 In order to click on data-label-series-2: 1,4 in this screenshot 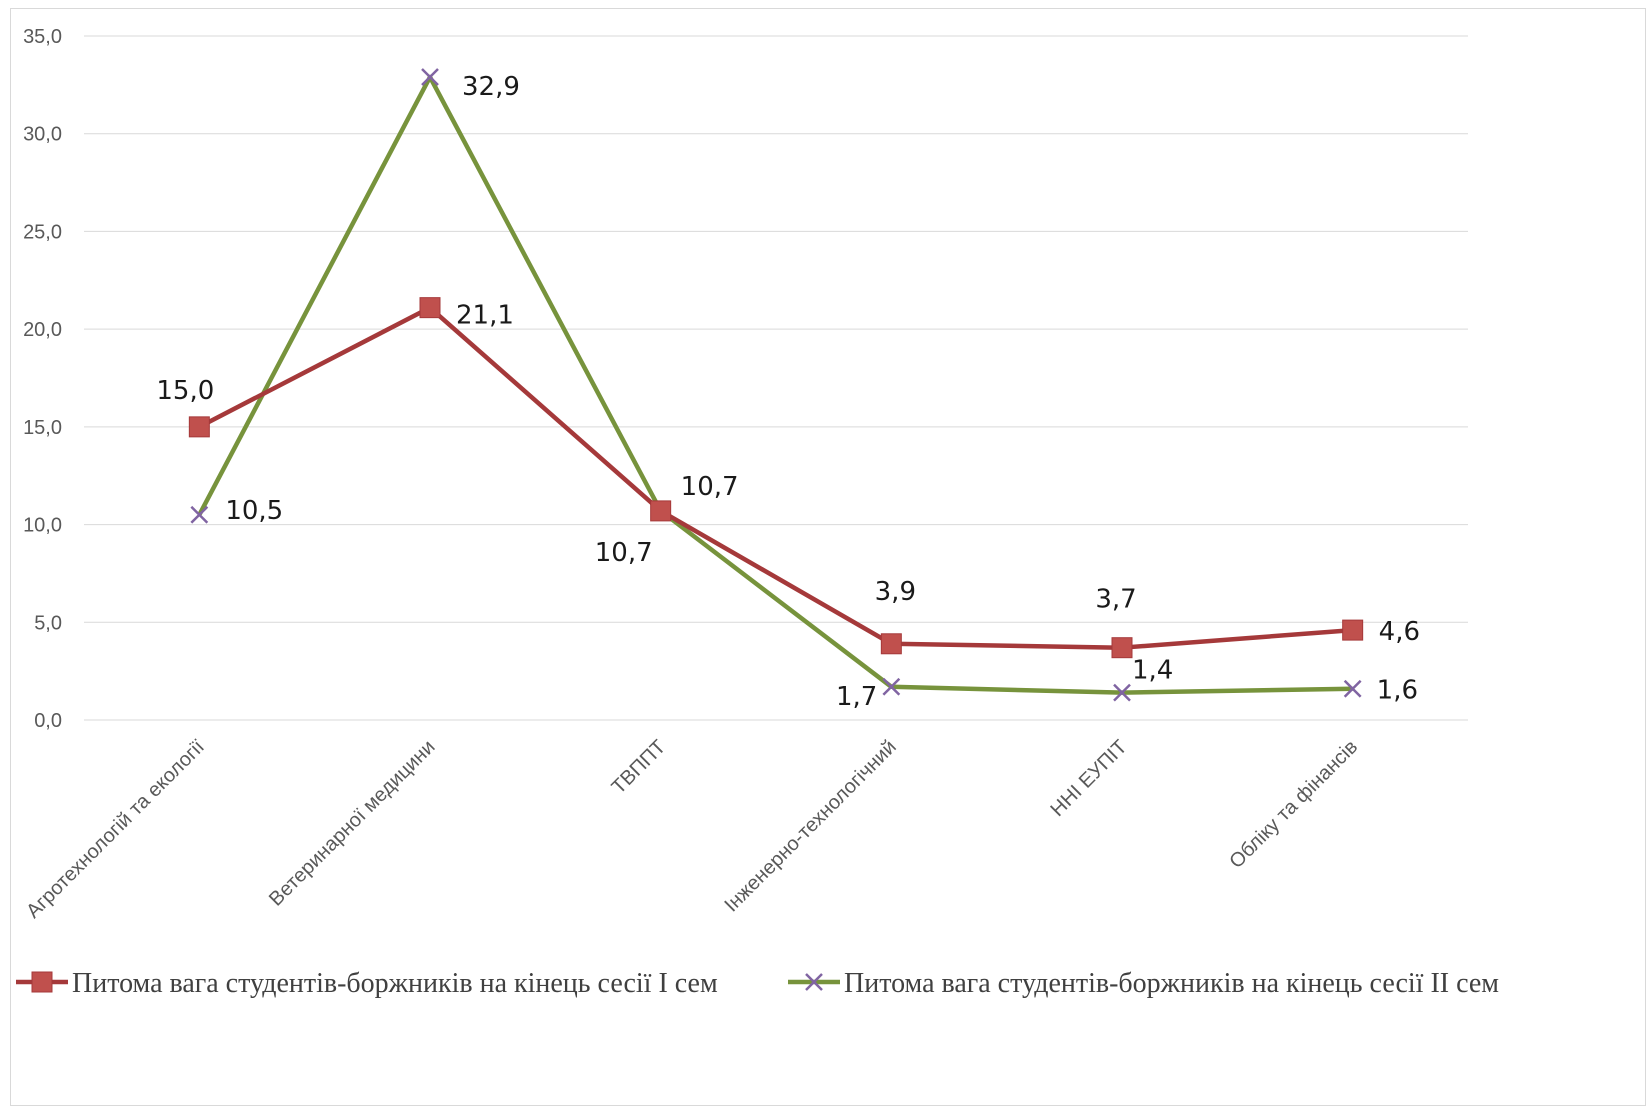, I will do `click(1152, 671)`.